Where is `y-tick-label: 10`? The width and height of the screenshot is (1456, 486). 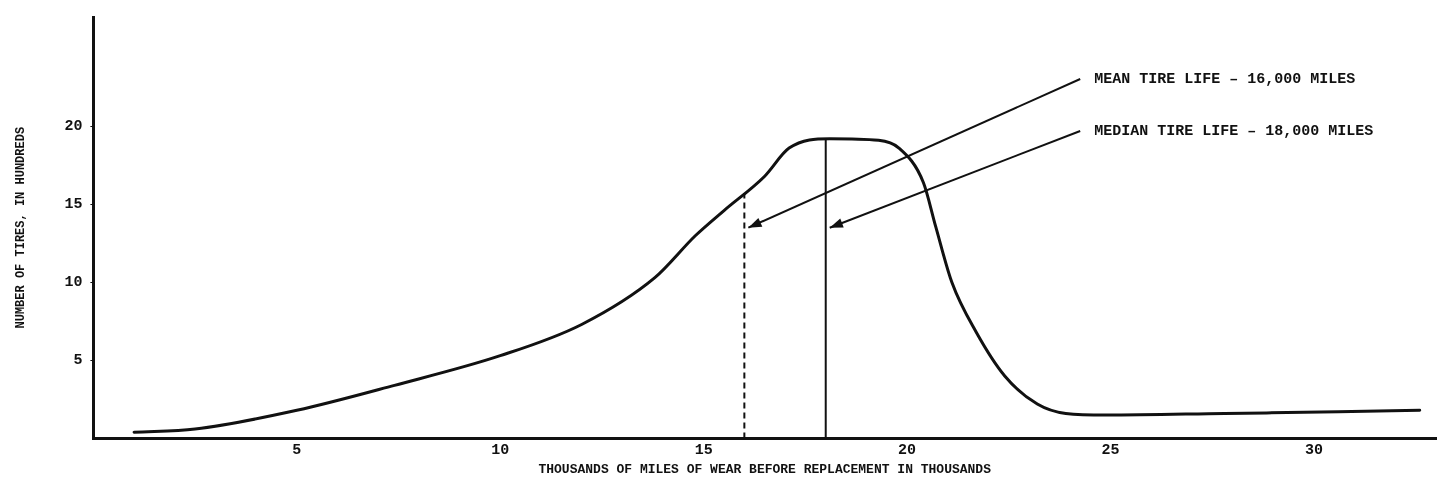
y-tick-label: 10 is located at coordinates (73, 283).